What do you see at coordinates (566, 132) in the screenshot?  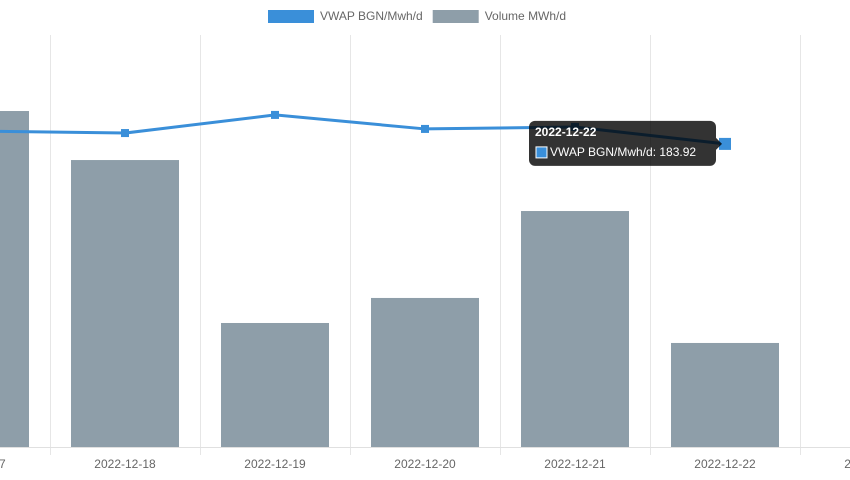 I see `tooltip-title: 2022-12-22` at bounding box center [566, 132].